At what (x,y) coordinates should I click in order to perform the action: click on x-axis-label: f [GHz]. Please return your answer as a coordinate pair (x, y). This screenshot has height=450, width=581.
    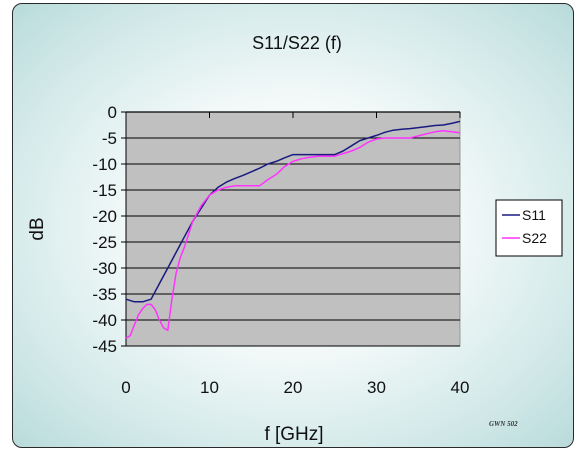
    Looking at the image, I should click on (293, 434).